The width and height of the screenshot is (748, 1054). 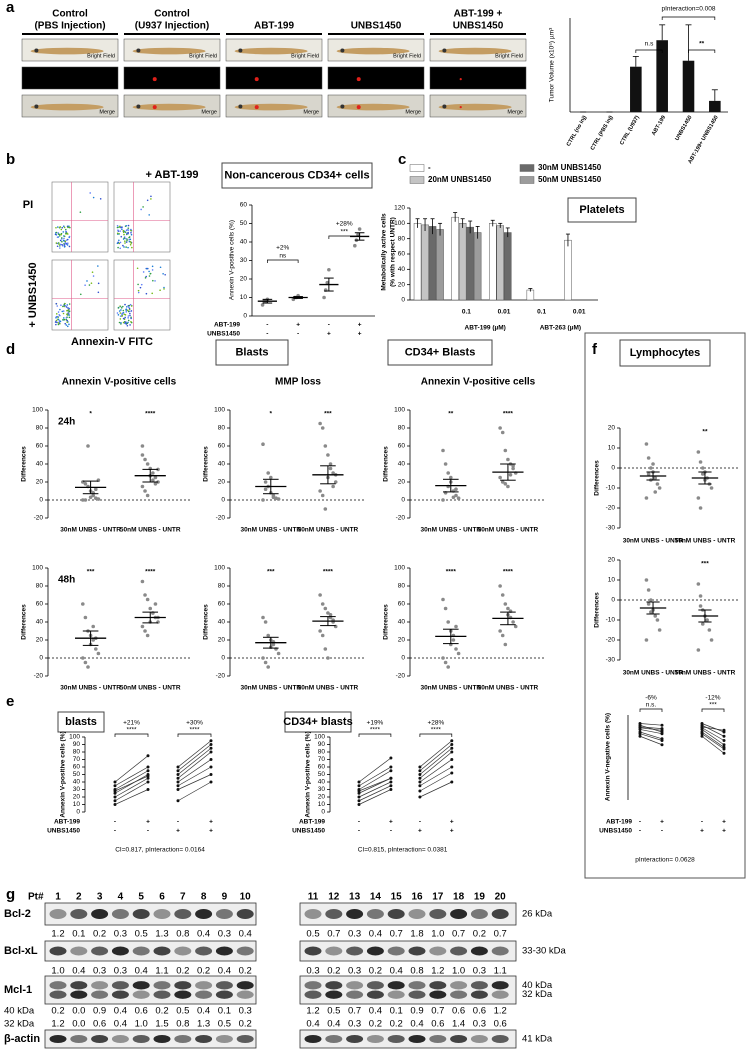 What do you see at coordinates (21, 951) in the screenshot?
I see `protein-label: Bcl-xL` at bounding box center [21, 951].